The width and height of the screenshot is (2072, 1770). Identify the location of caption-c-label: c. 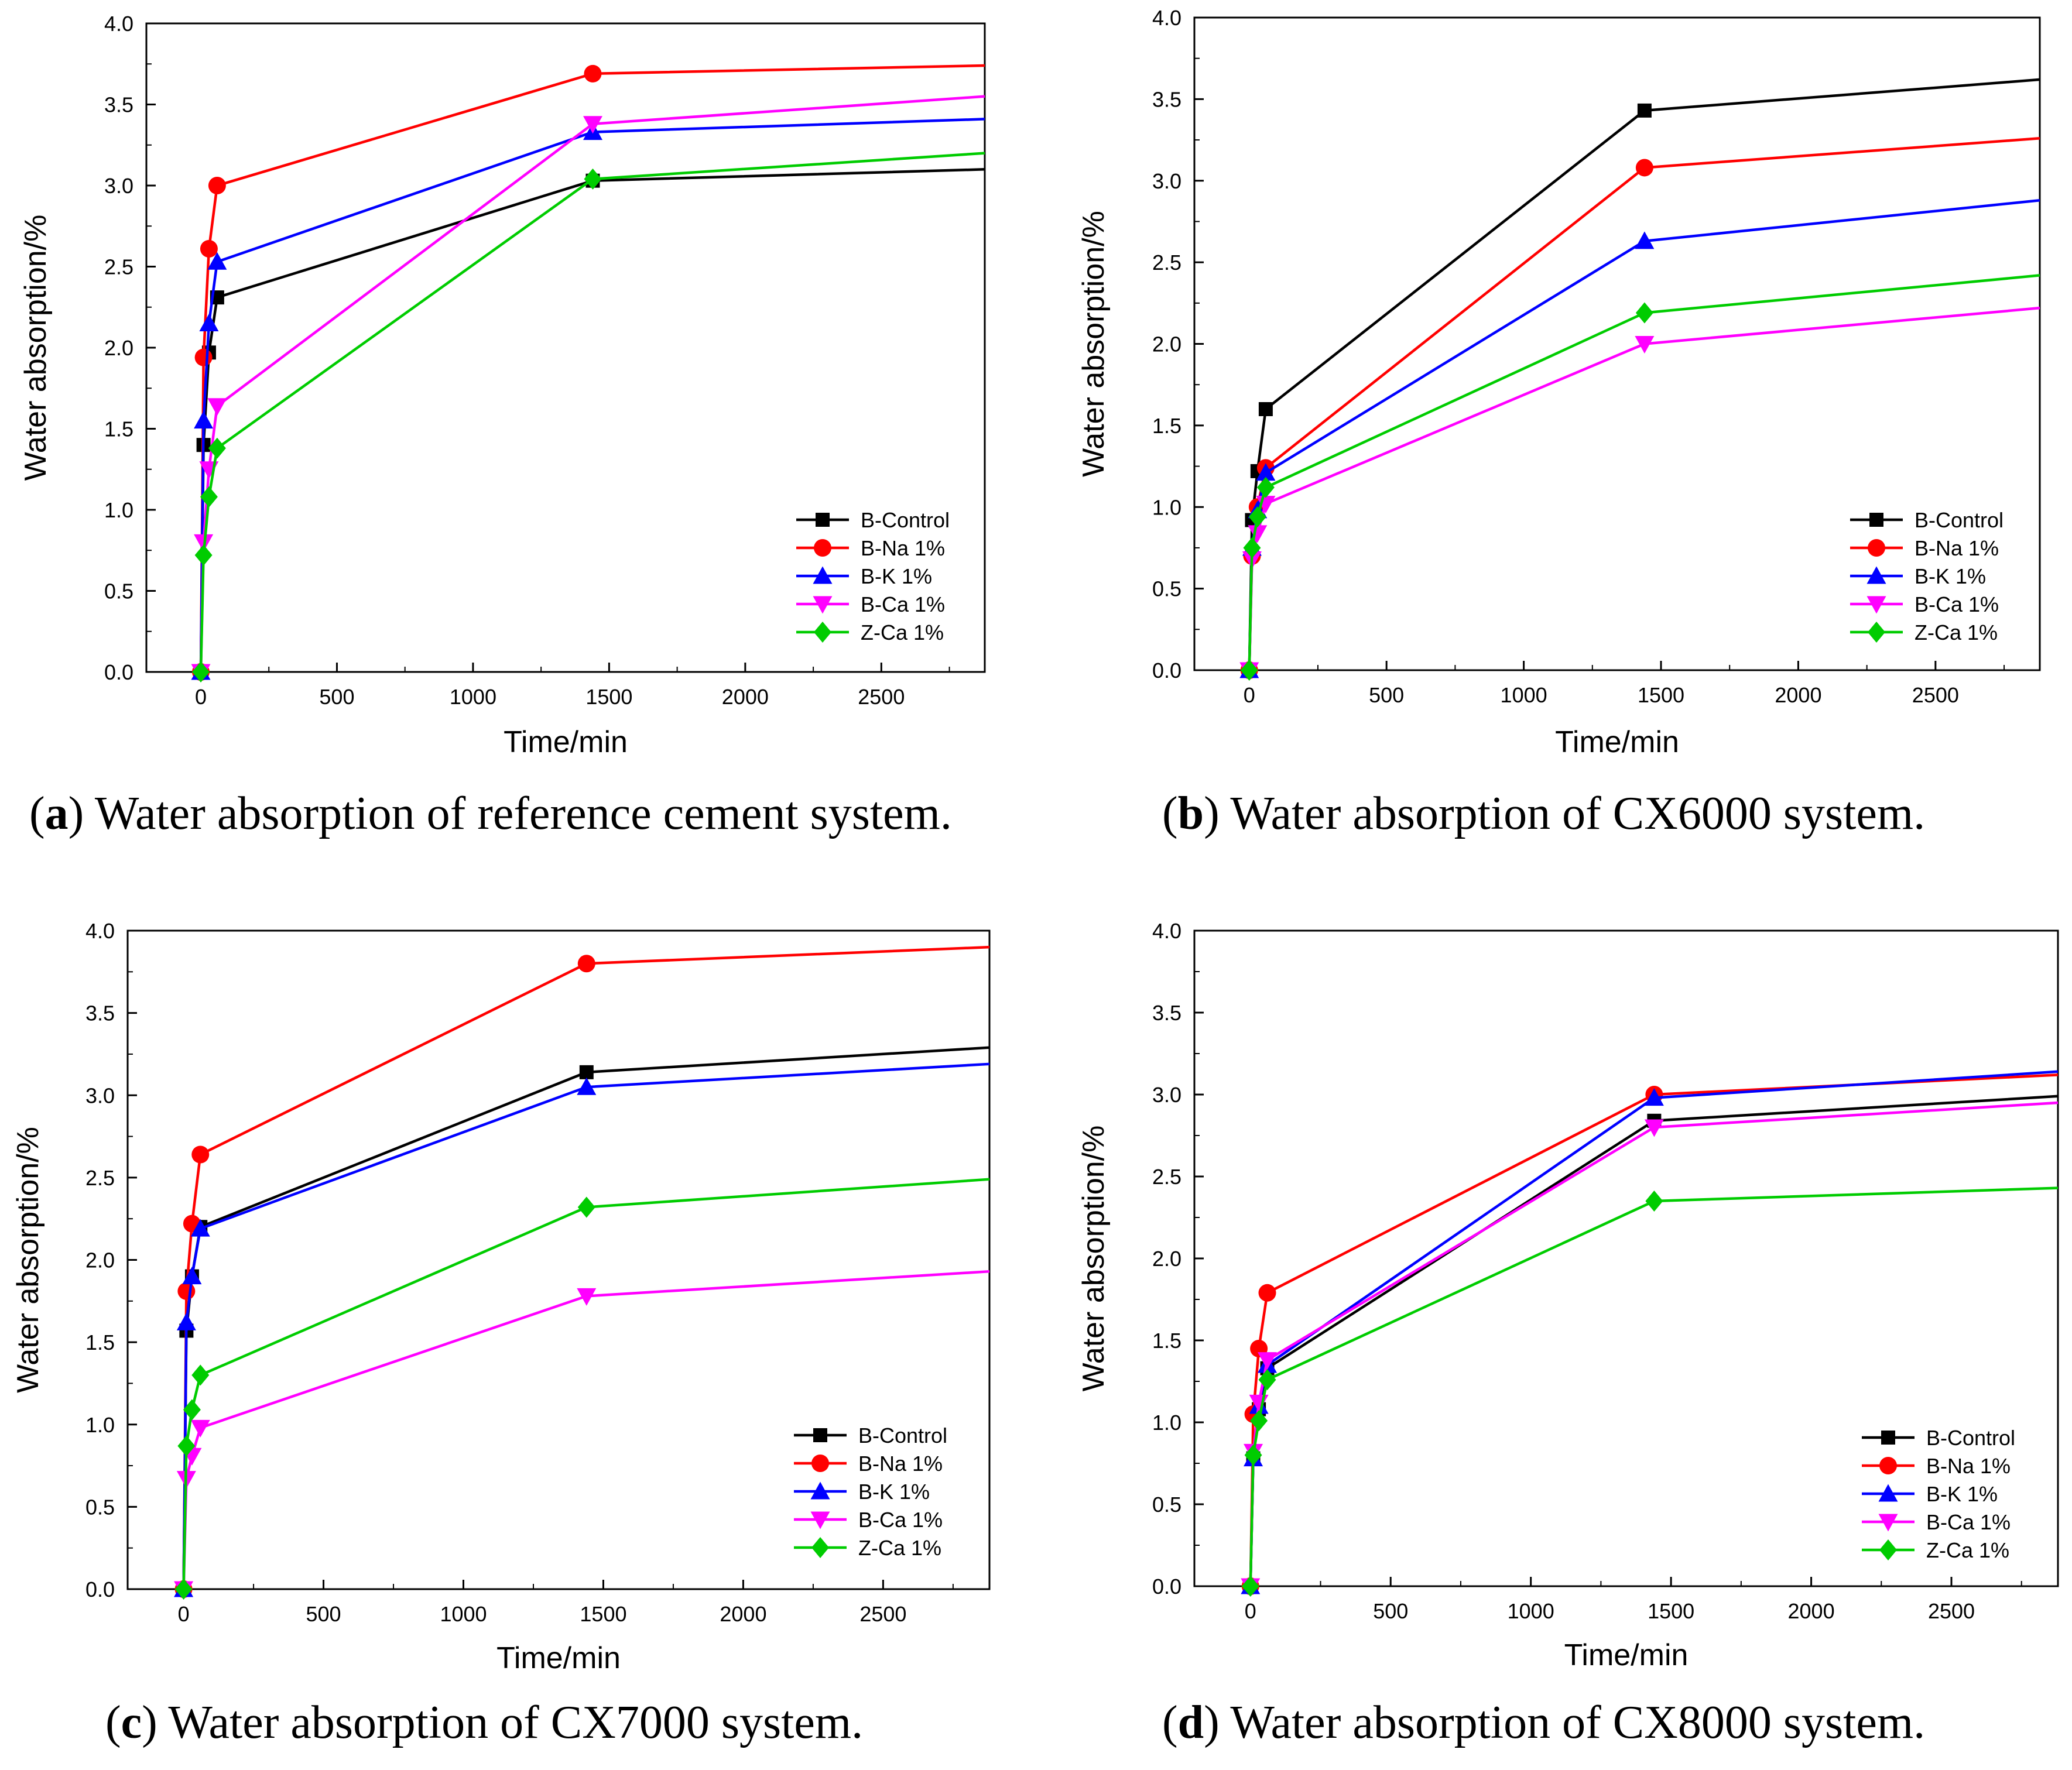
(131, 1723).